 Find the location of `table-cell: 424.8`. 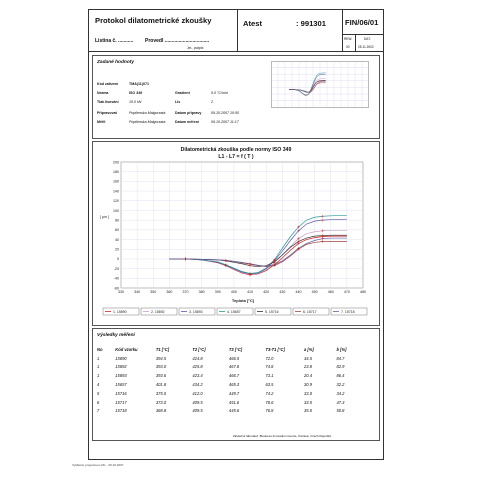

table-cell: 424.8 is located at coordinates (197, 358).